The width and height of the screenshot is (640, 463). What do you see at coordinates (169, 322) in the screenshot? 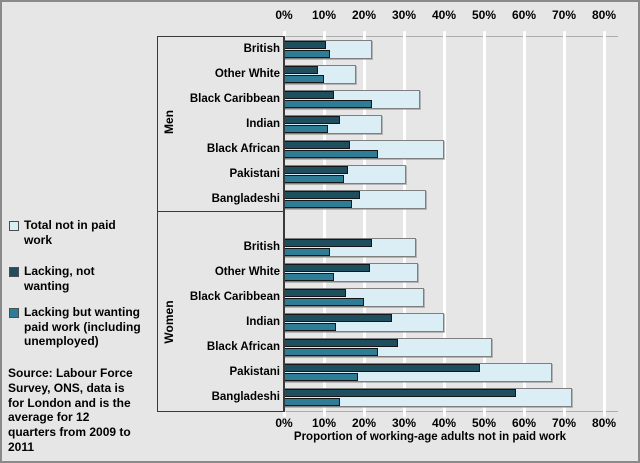
I see `group-label-women: Women` at bounding box center [169, 322].